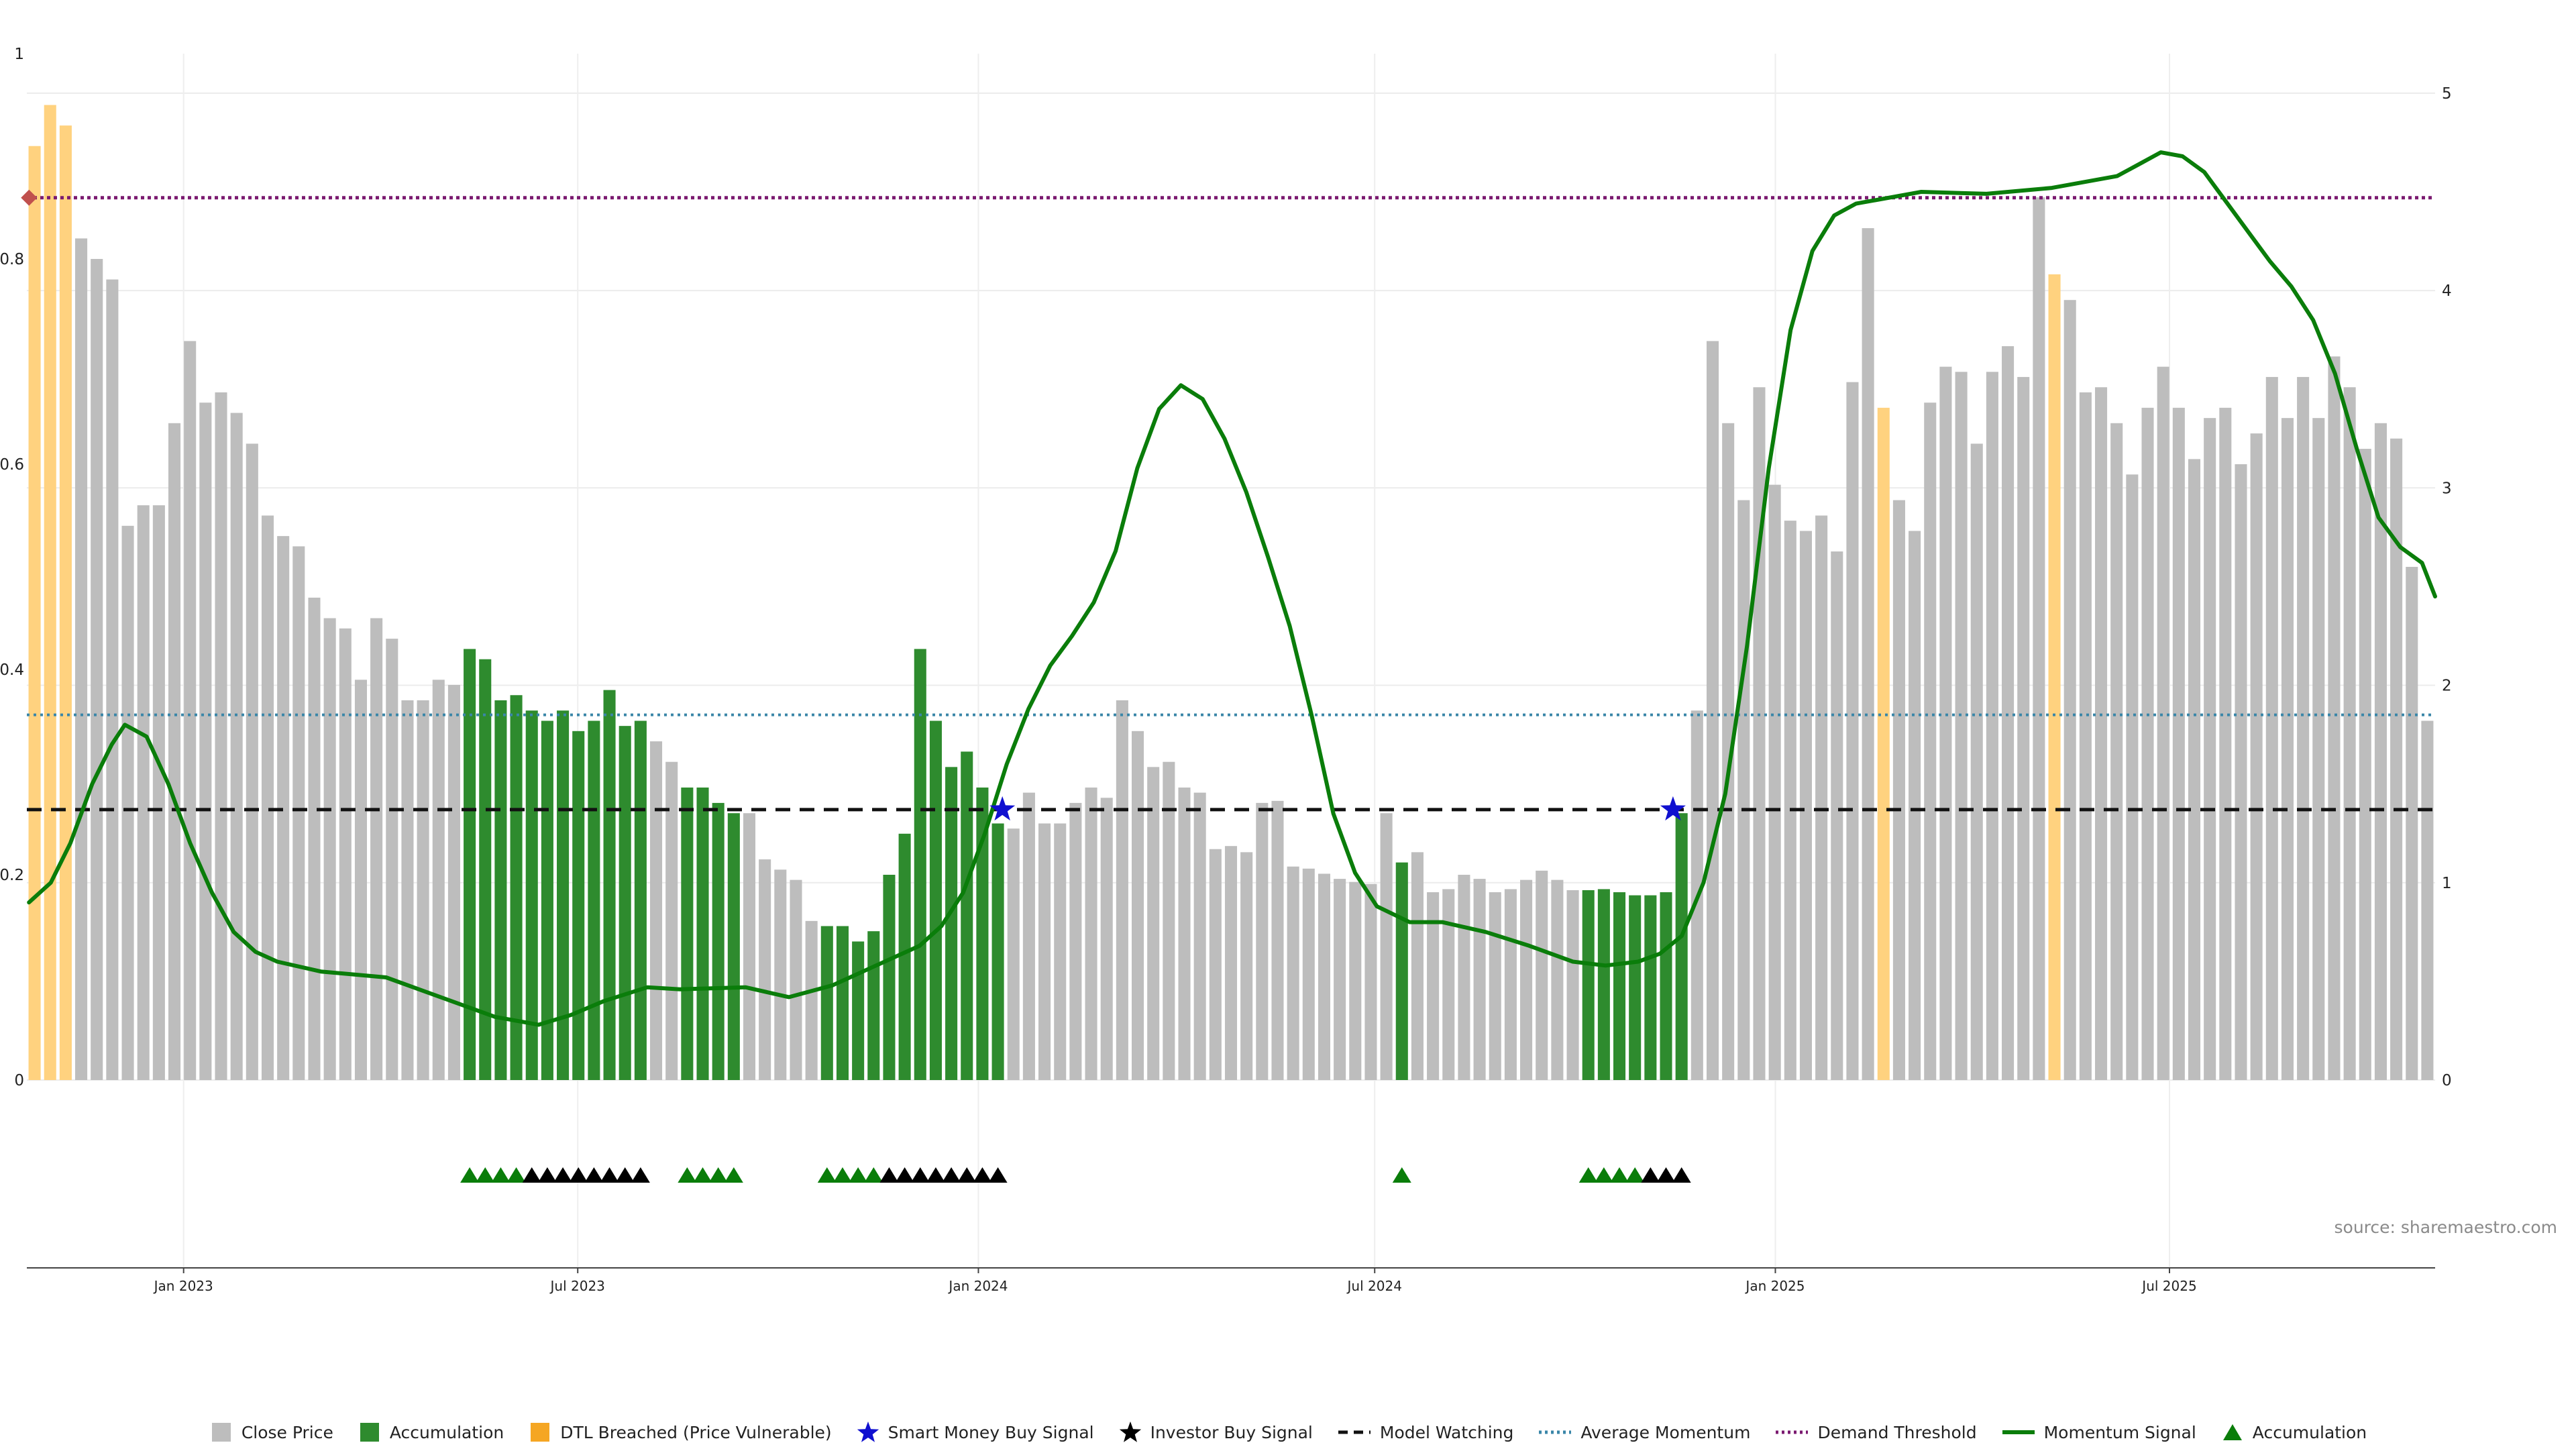 The width and height of the screenshot is (2576, 1449). I want to click on left-tick-label: 0.6, so click(12, 465).